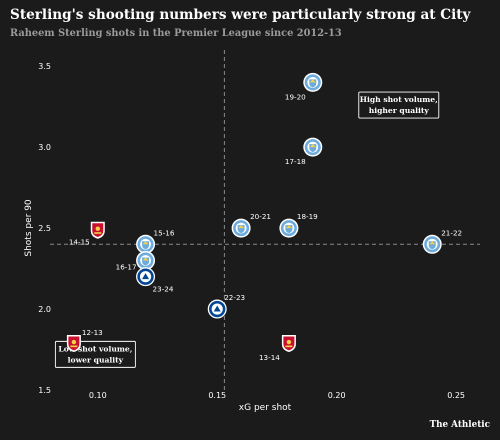  I want to click on point-label-21-22: 21-22, so click(451, 232).